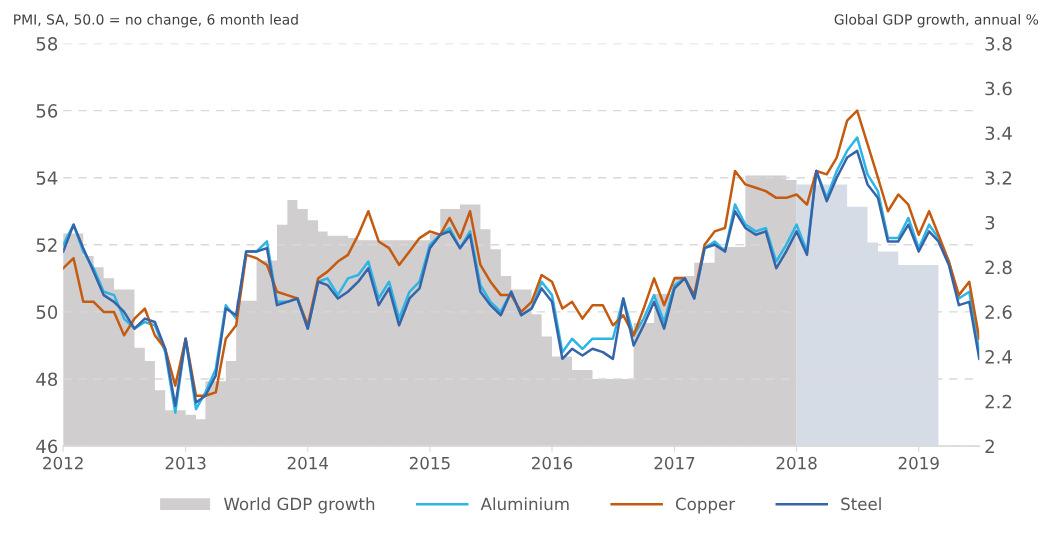 This screenshot has height=544, width=1053. What do you see at coordinates (861, 504) in the screenshot?
I see `legend-label: Steel` at bounding box center [861, 504].